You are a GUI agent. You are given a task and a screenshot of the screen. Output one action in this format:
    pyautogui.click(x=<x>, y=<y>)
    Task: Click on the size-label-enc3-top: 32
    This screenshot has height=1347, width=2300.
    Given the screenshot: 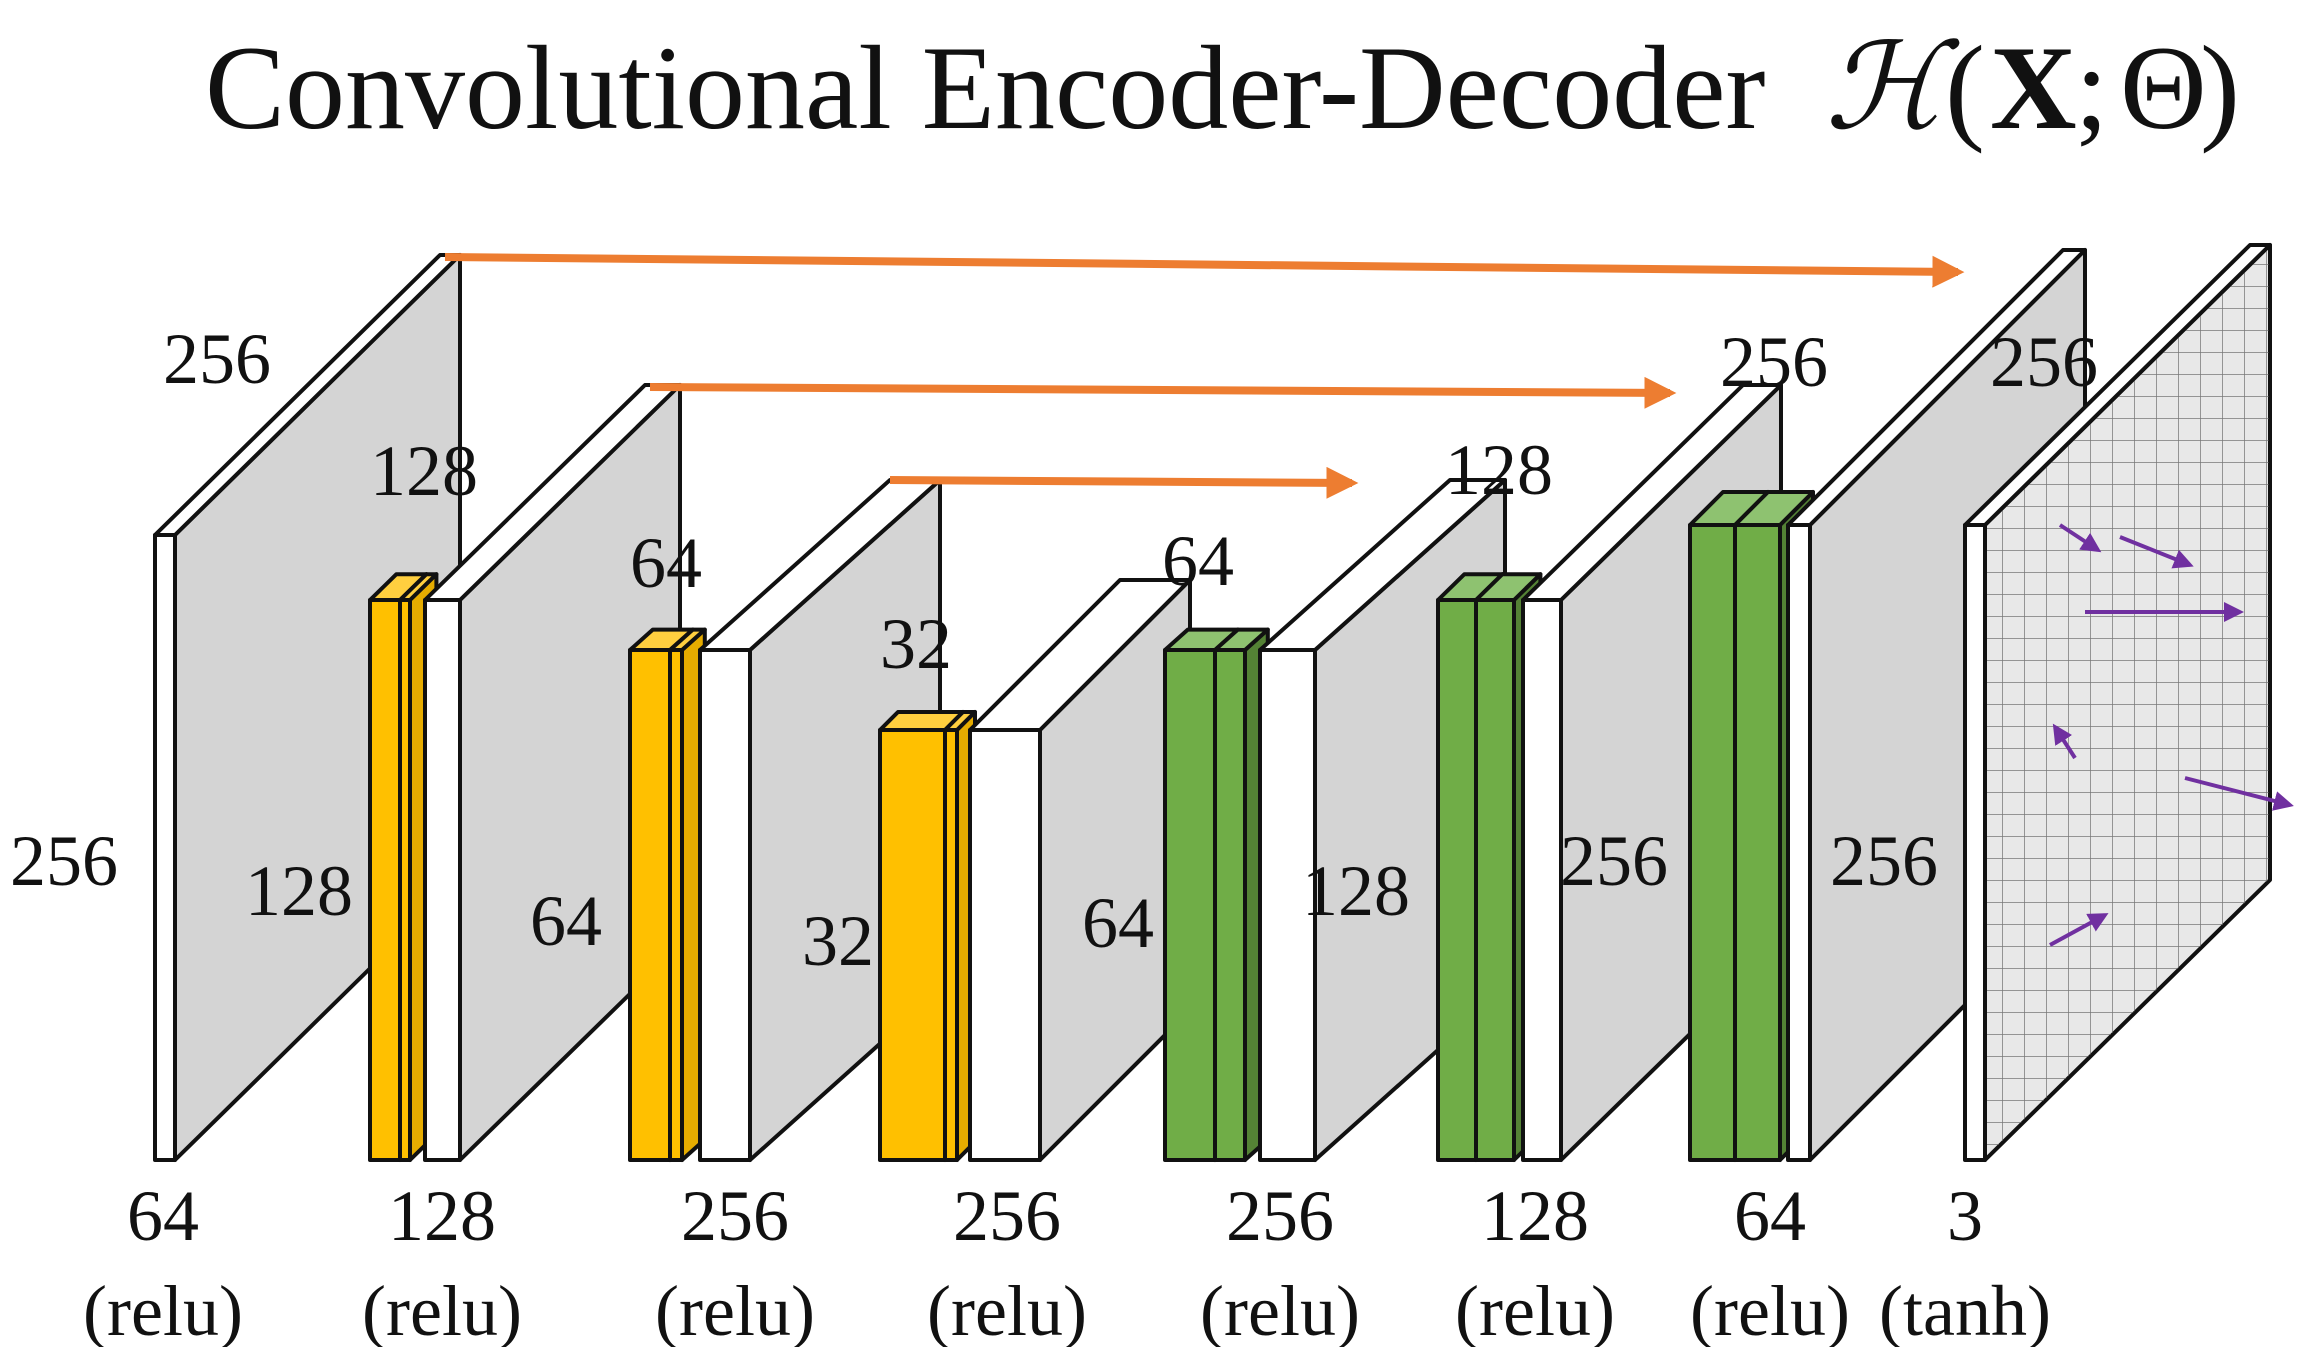 What is the action you would take?
    pyautogui.click(x=916, y=644)
    